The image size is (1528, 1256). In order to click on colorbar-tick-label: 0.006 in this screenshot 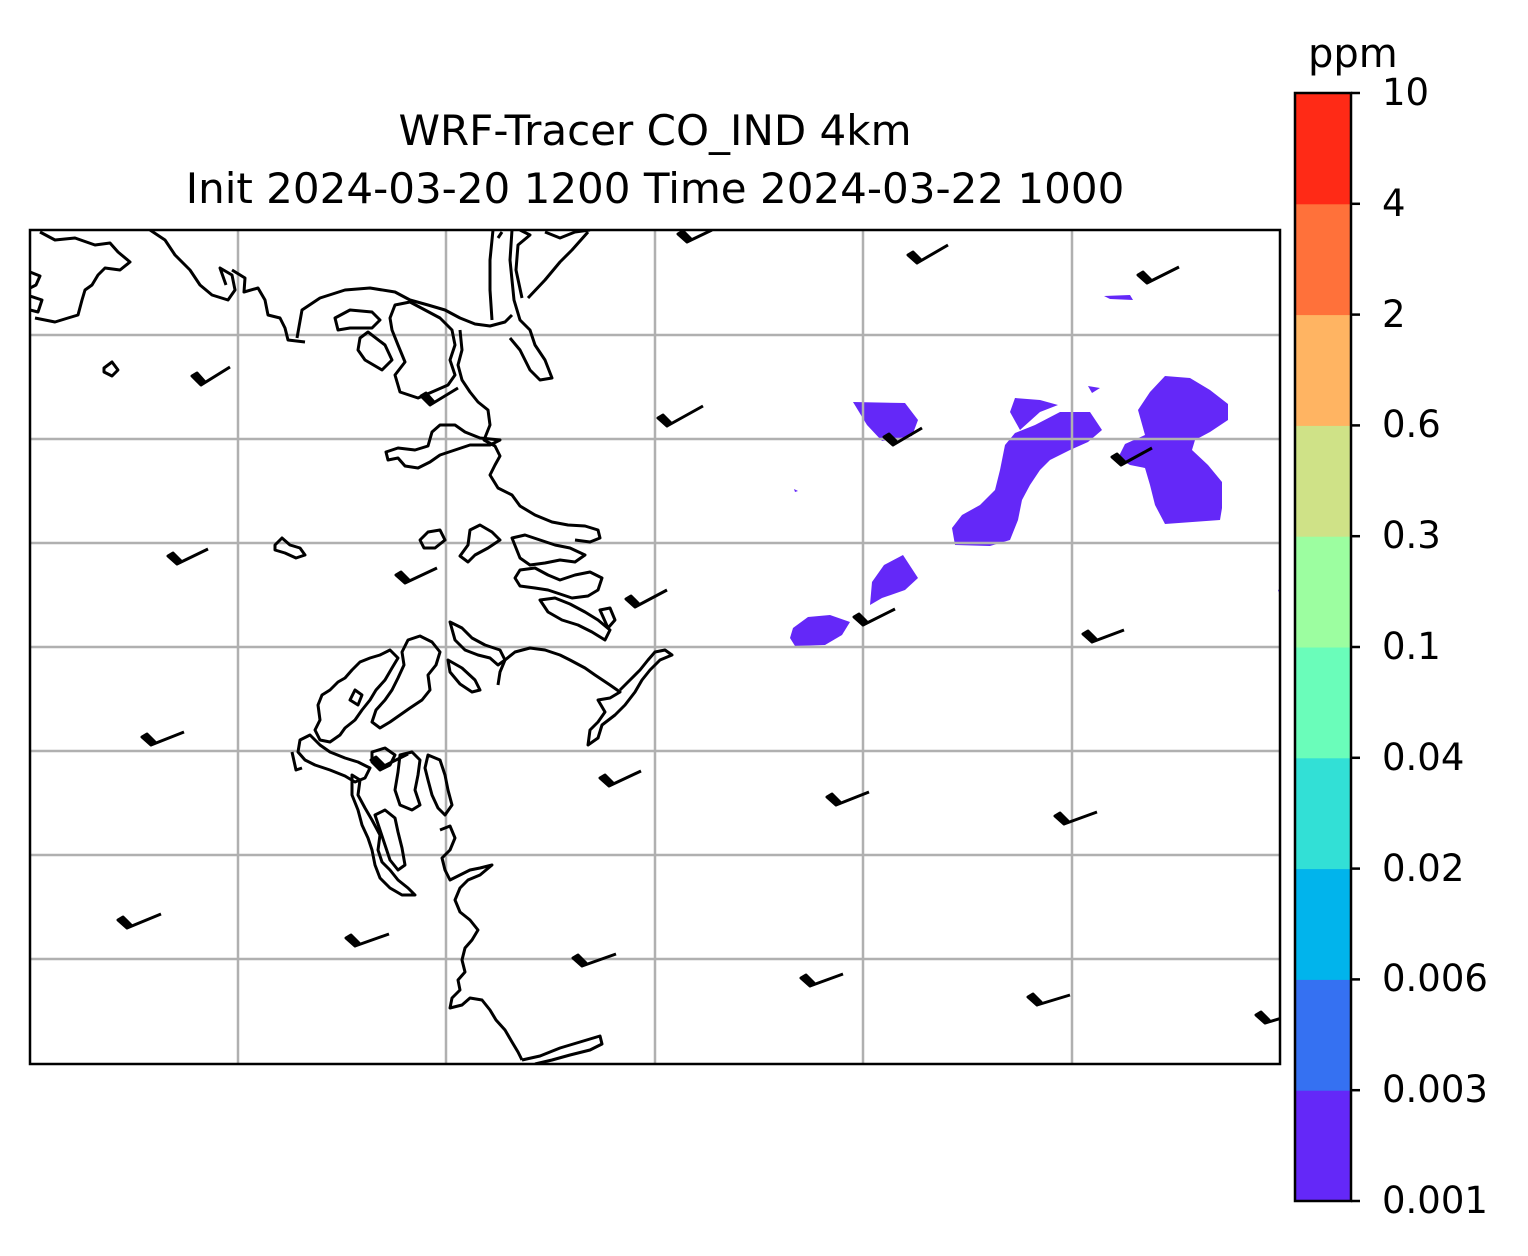, I will do `click(1435, 979)`.